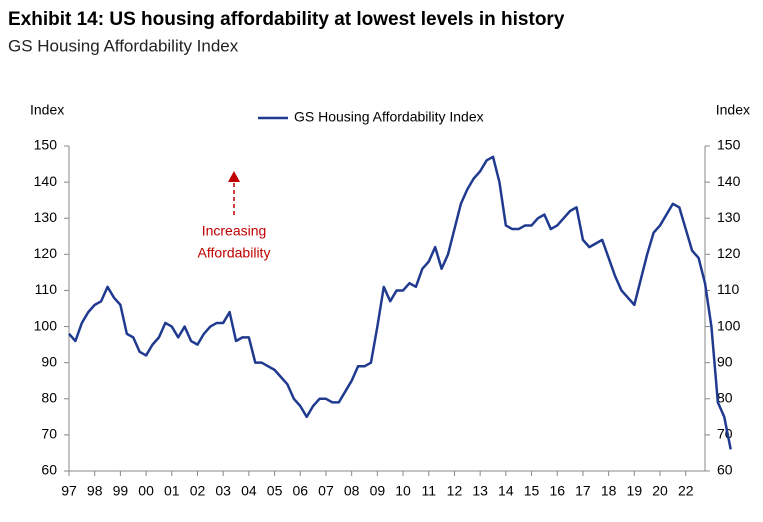 This screenshot has width=763, height=522. Describe the element at coordinates (725, 434) in the screenshot. I see `y2-tick-label: 70` at that location.